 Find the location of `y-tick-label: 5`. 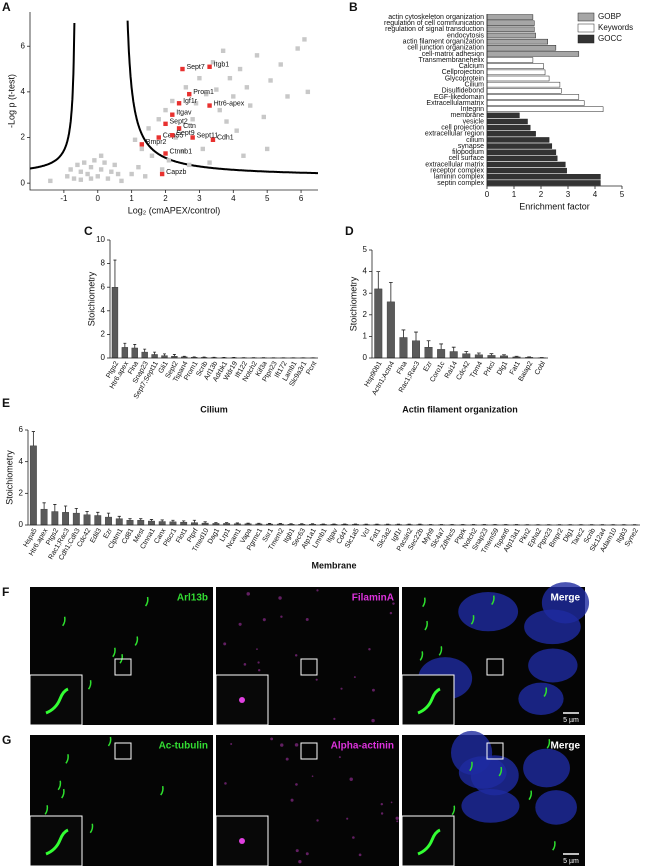

y-tick-label: 5 is located at coordinates (365, 249).